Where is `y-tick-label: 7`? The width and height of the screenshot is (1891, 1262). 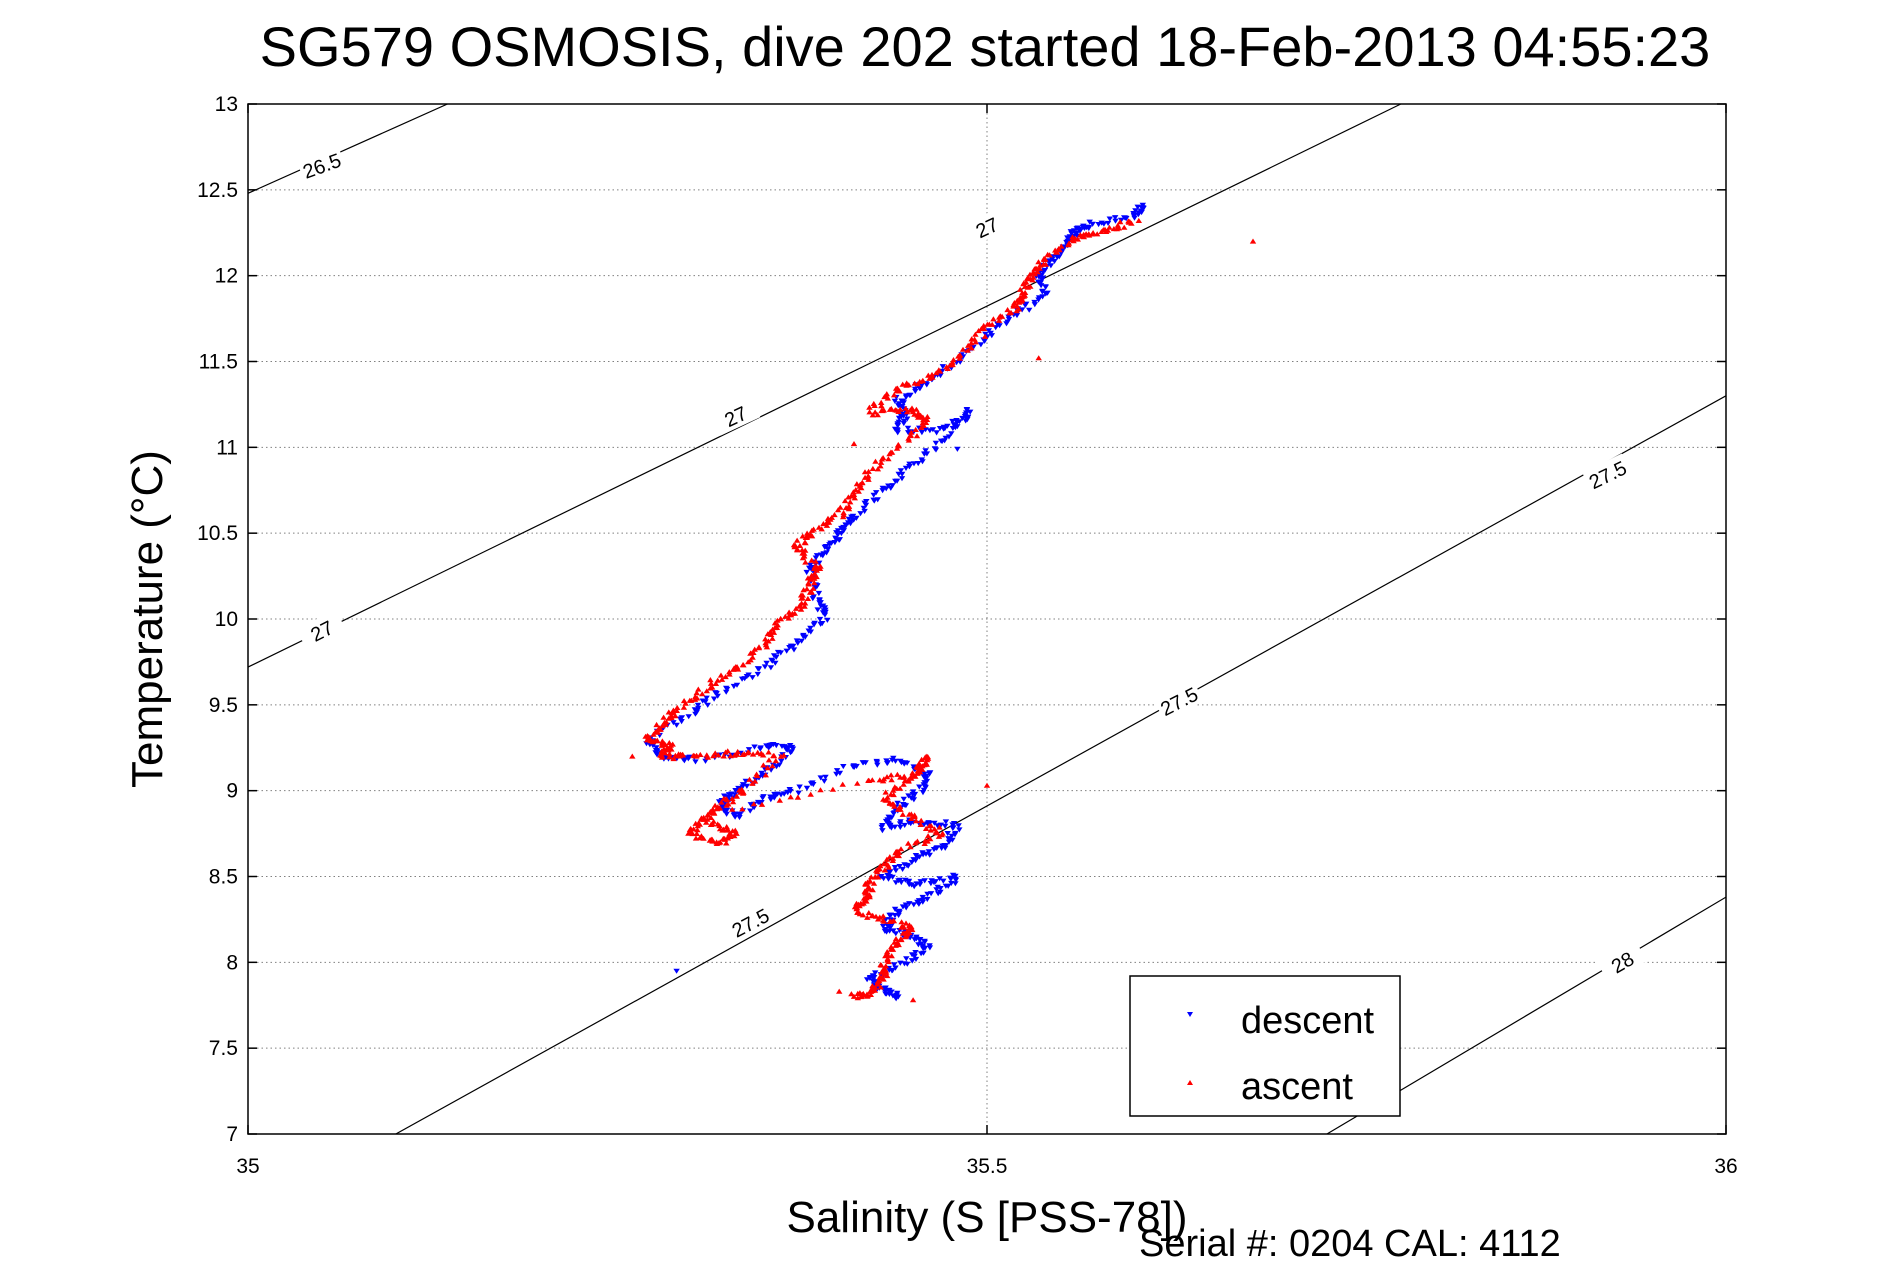 y-tick-label: 7 is located at coordinates (232, 1134).